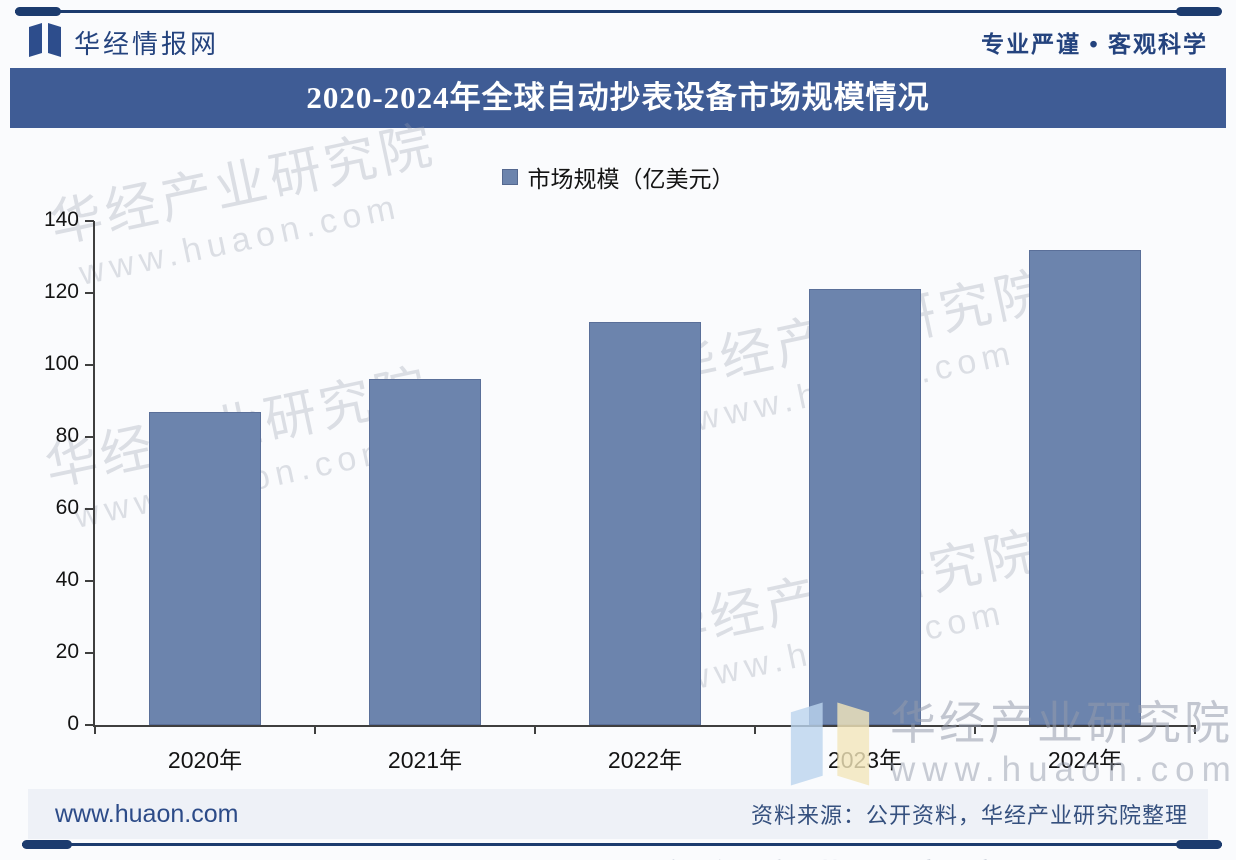  I want to click on x-axis-category-label: 2022年, so click(645, 760).